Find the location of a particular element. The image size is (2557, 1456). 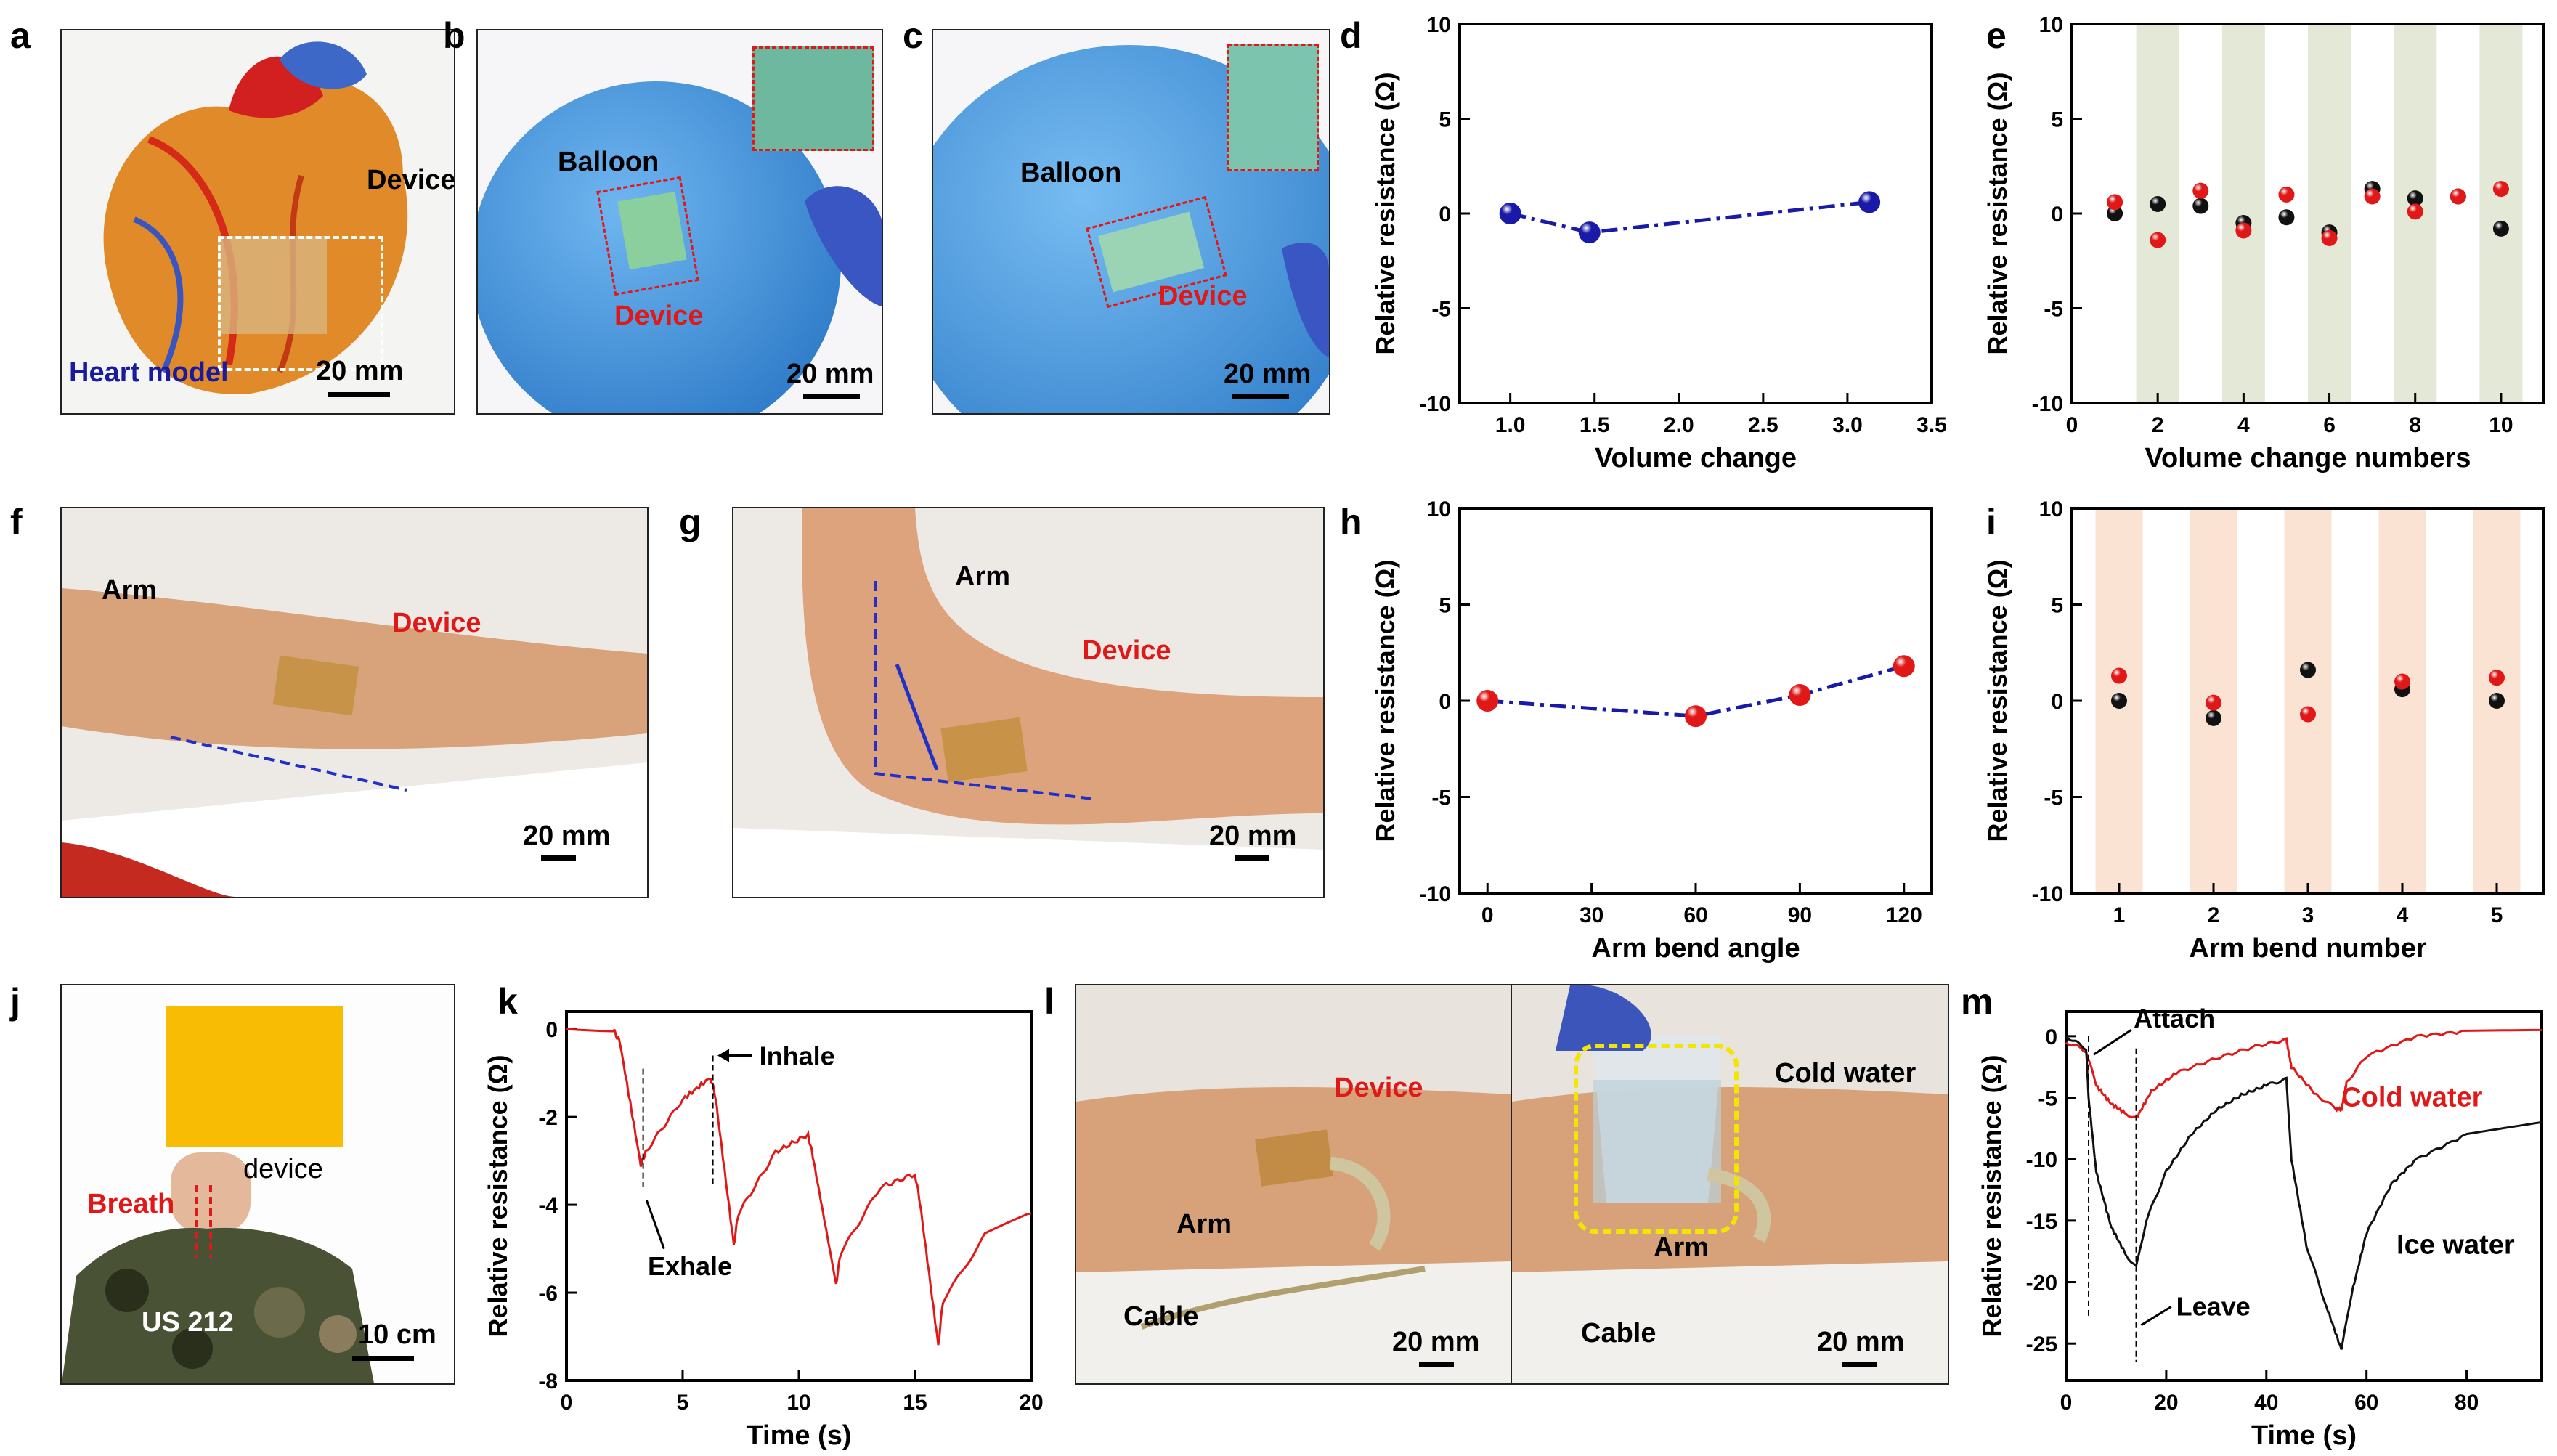

photo-heart-model: Device Heart model 20 mm is located at coordinates (257, 222).